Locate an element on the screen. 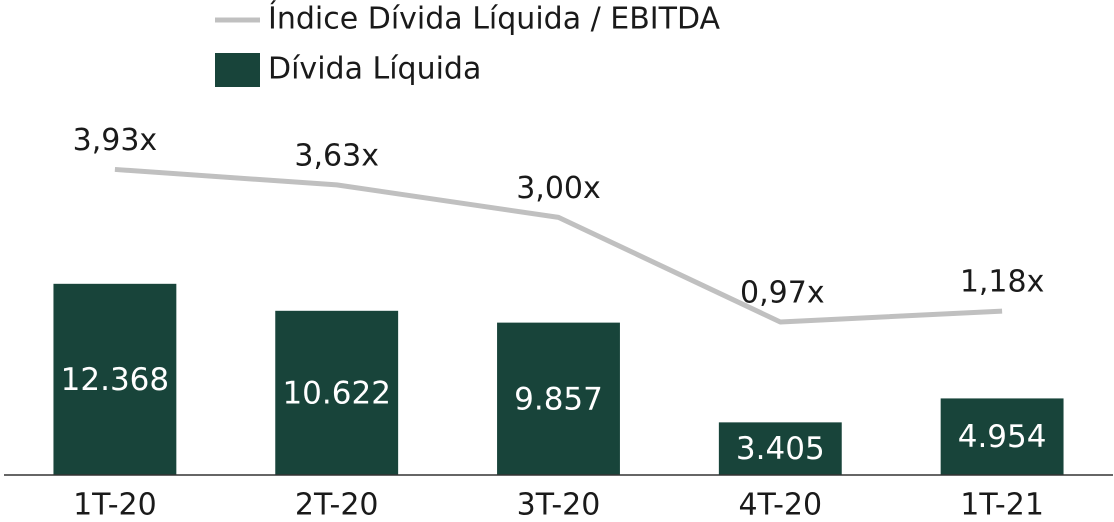 The width and height of the screenshot is (1114, 522). line-value-label: 3,63x is located at coordinates (336, 155).